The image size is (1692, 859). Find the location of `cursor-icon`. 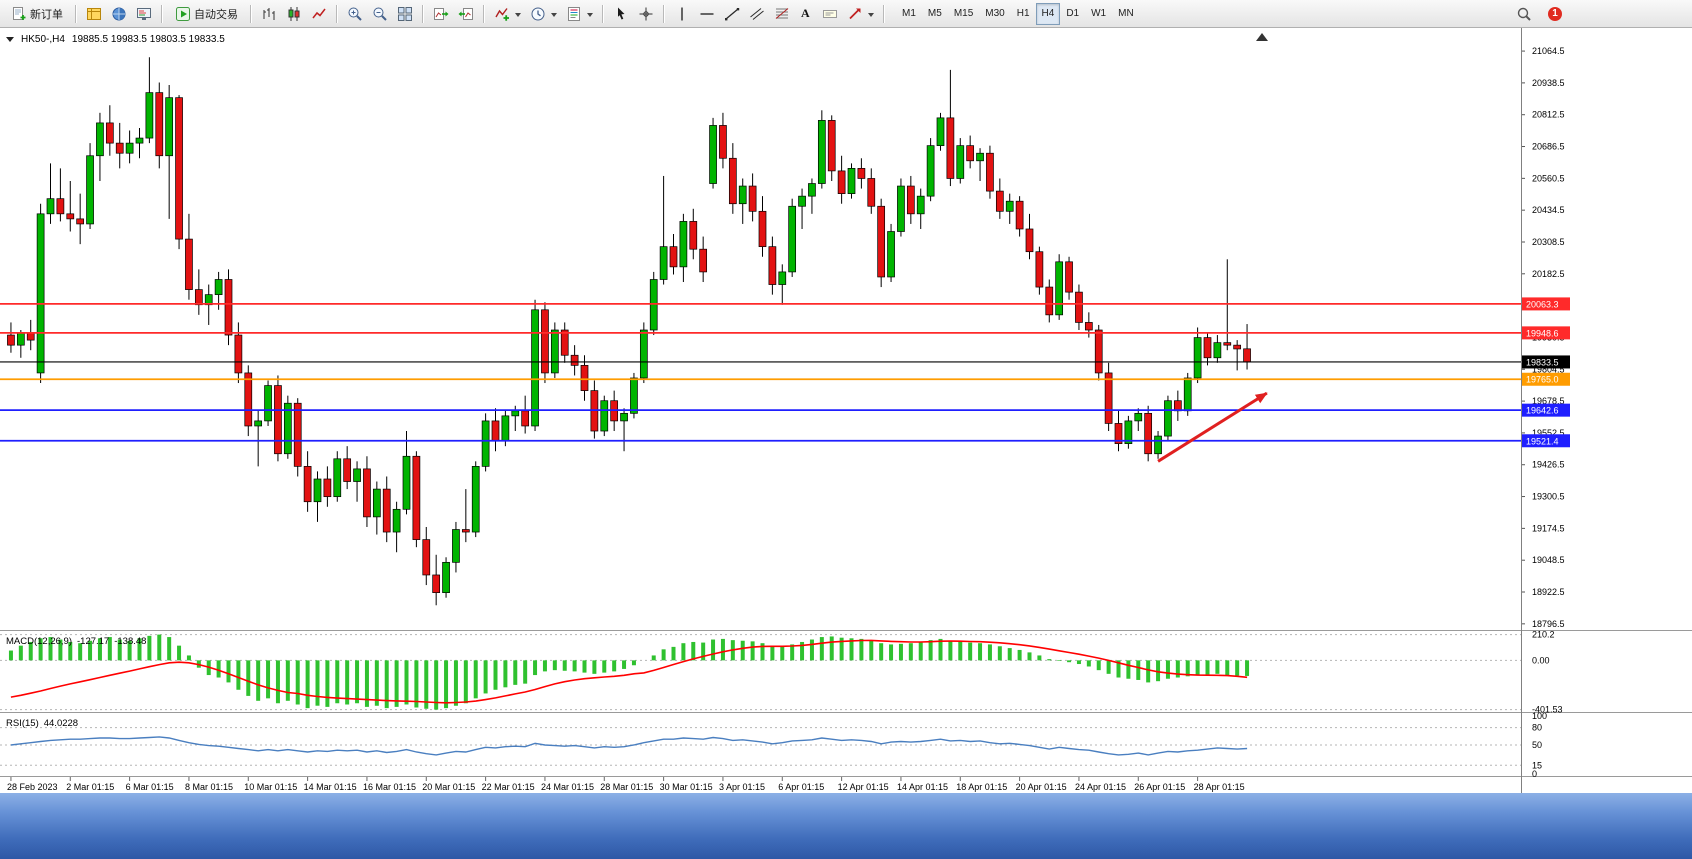

cursor-icon is located at coordinates (621, 13).